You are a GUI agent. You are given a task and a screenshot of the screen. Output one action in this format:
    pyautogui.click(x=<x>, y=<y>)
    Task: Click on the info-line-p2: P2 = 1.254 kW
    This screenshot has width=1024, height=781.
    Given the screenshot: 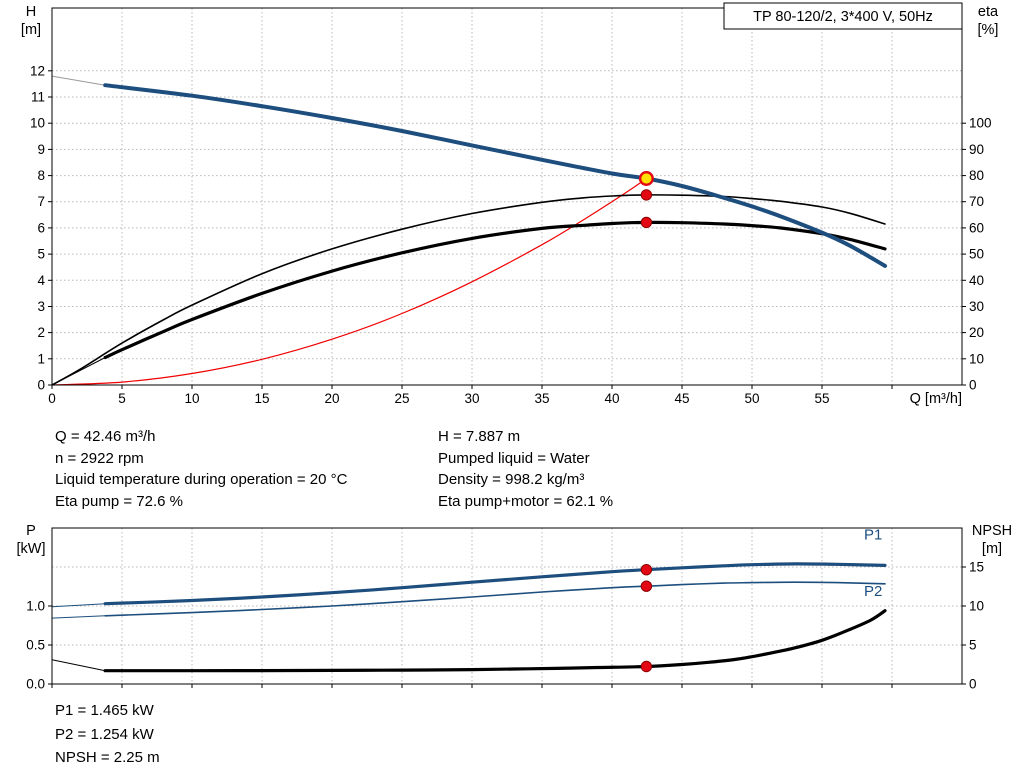 What is the action you would take?
    pyautogui.click(x=104, y=734)
    